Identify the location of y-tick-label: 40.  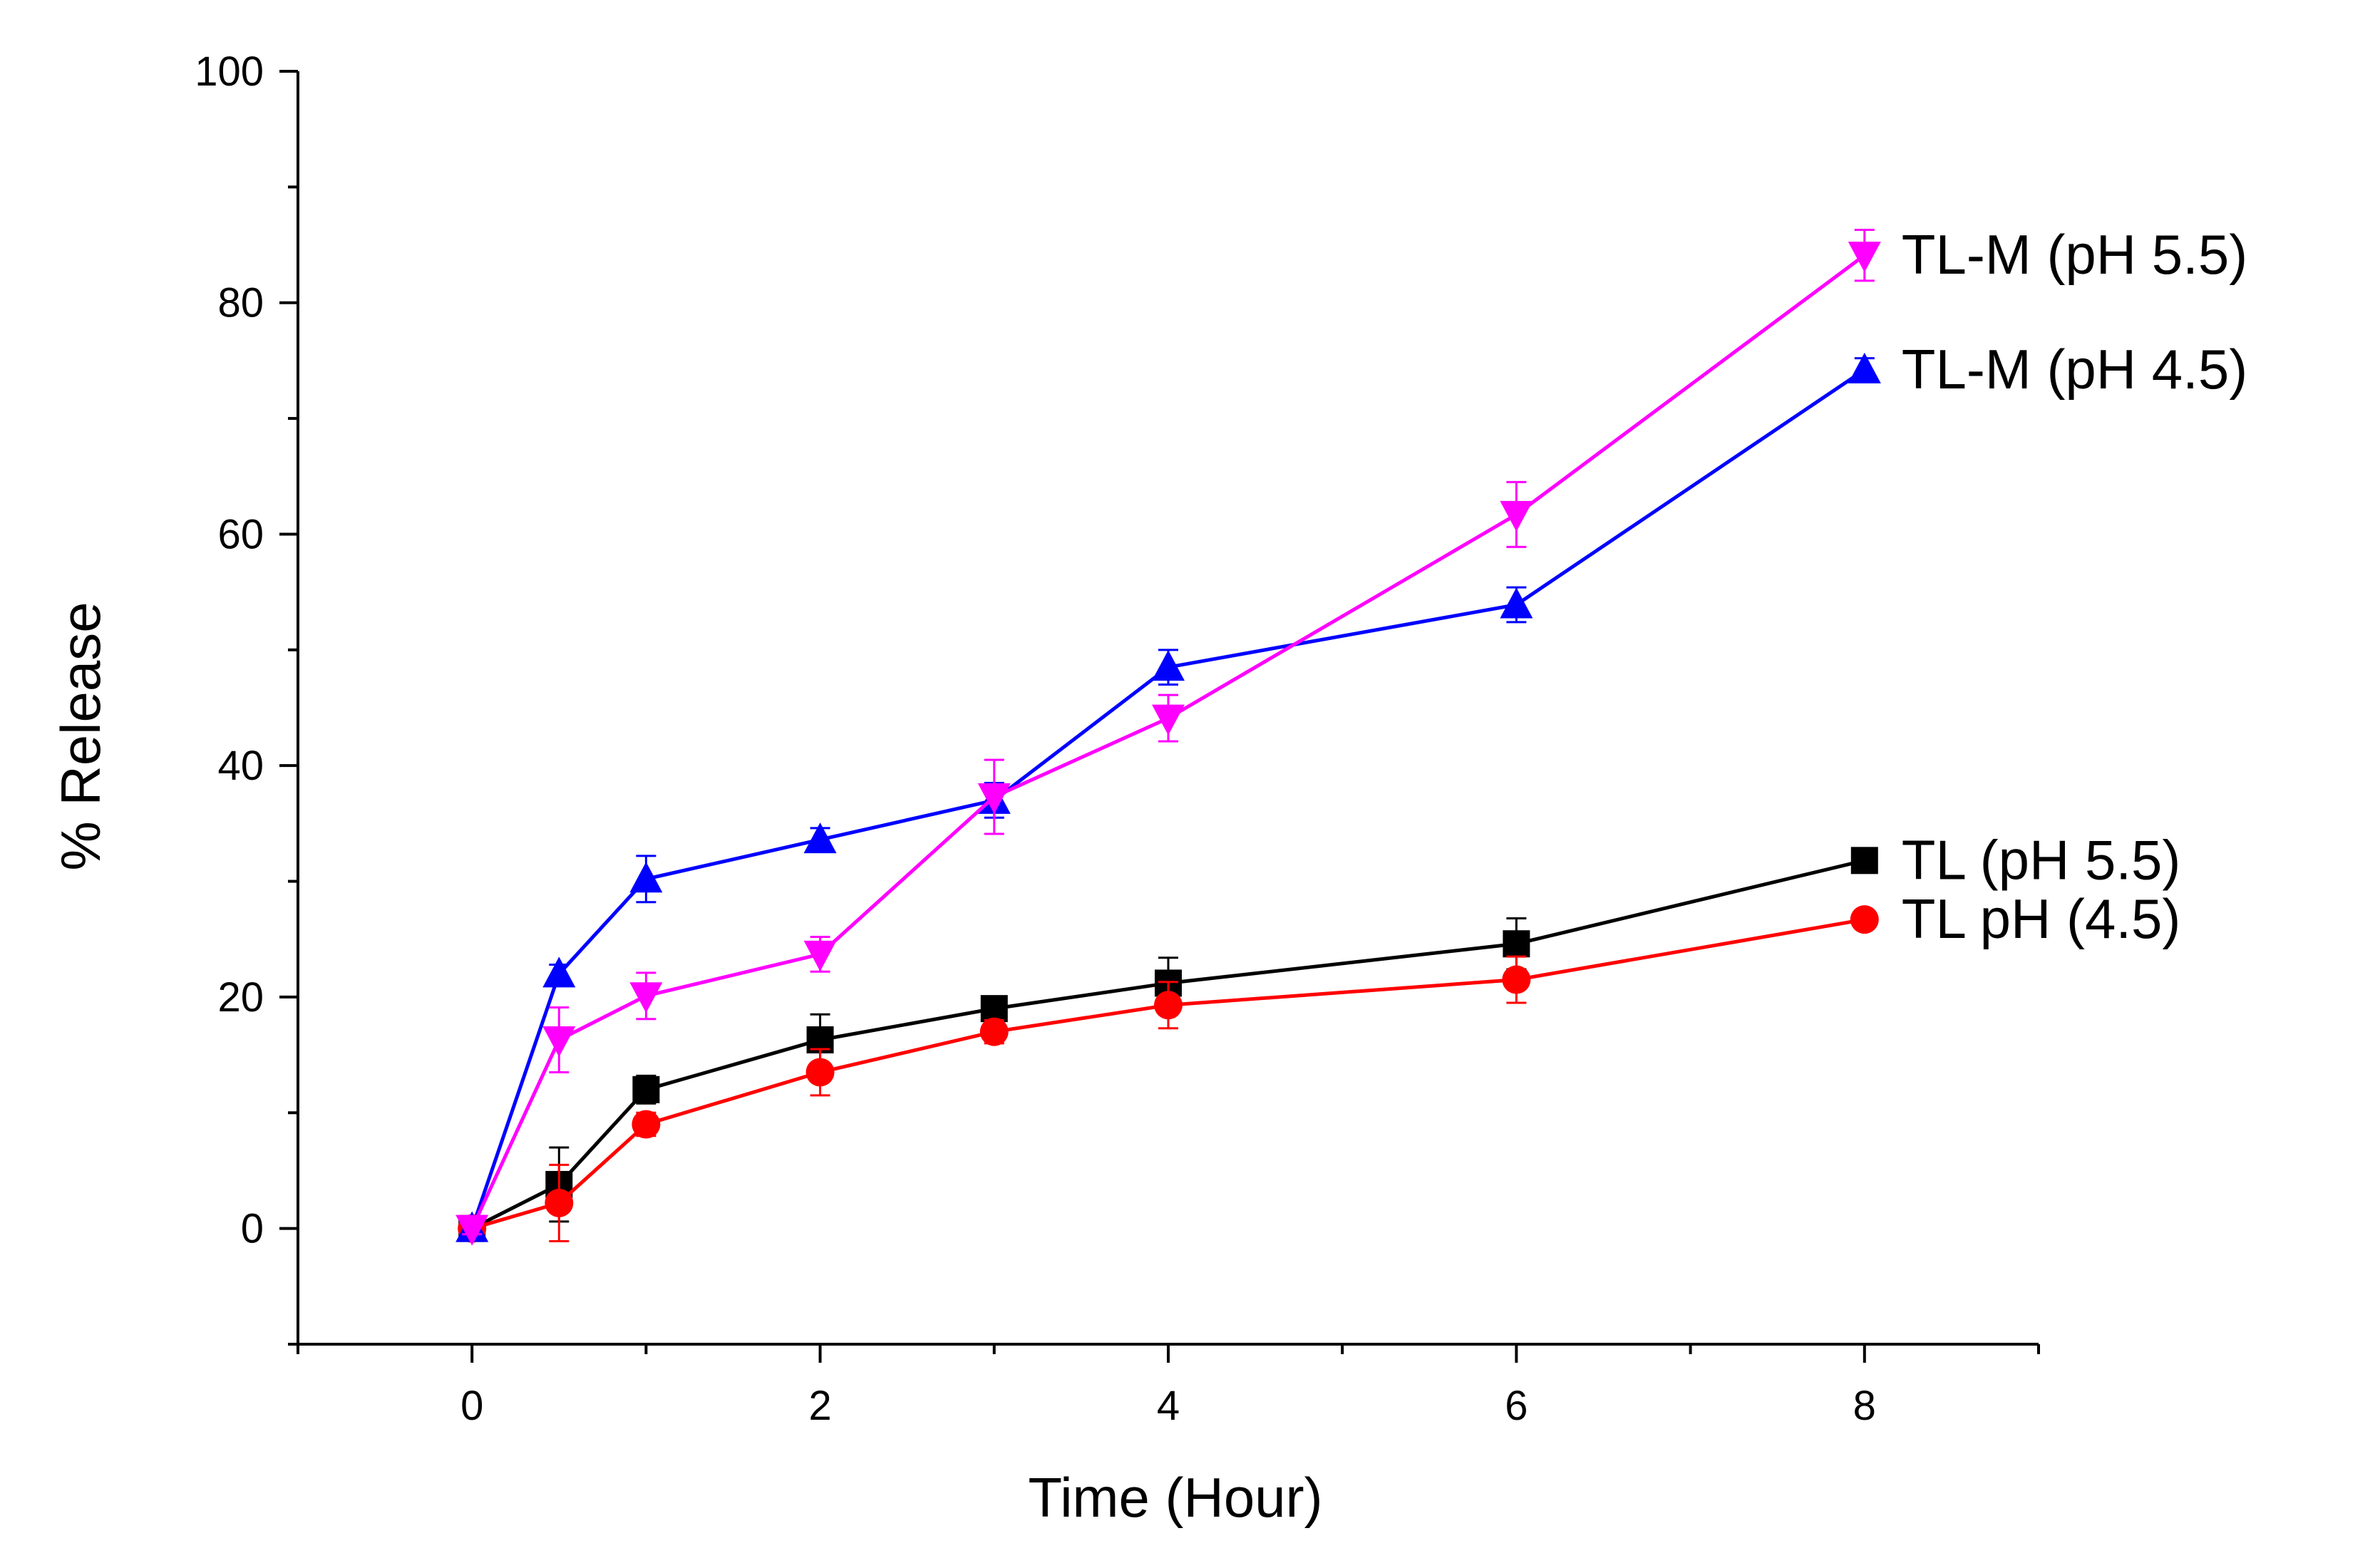
(240, 766).